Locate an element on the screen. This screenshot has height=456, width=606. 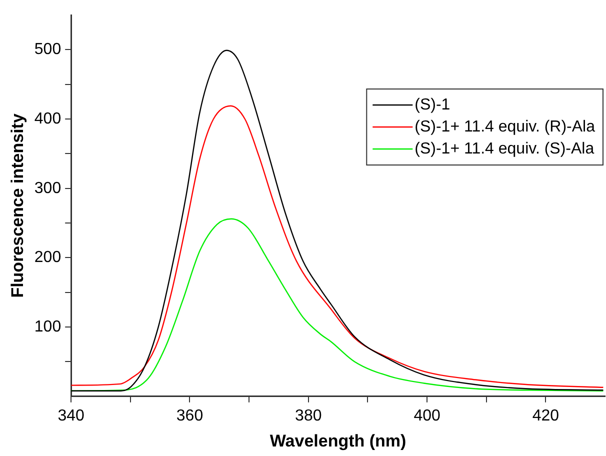
x-axis-title: Wavelength (nm) is located at coordinates (338, 440).